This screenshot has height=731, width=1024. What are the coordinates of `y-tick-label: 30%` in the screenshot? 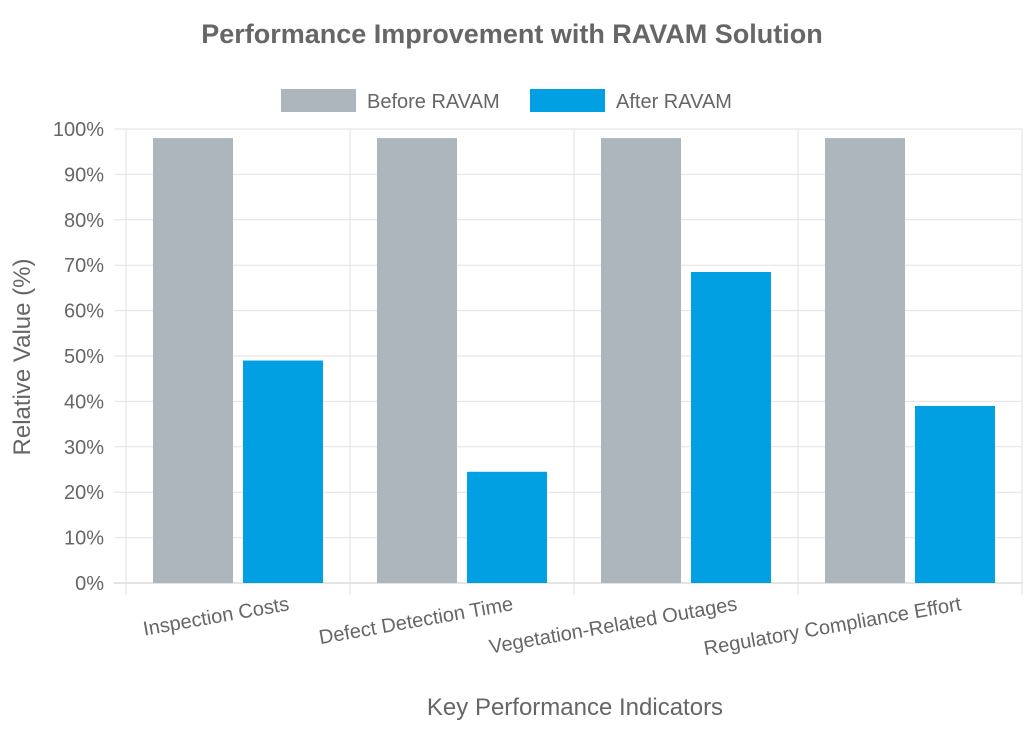 It's located at (84, 448).